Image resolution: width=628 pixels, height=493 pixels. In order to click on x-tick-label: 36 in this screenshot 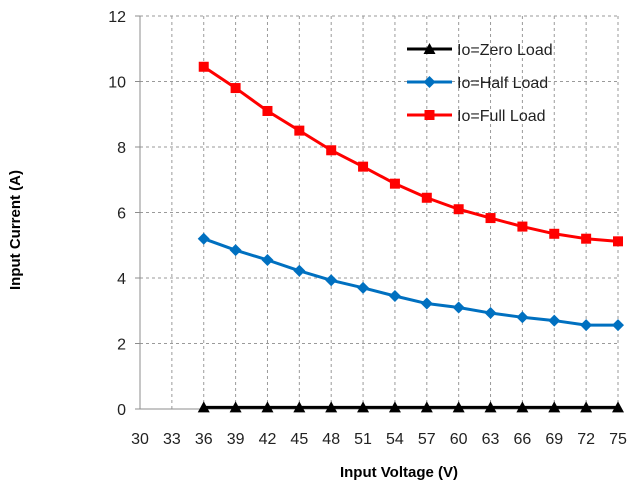, I will do `click(204, 439)`.